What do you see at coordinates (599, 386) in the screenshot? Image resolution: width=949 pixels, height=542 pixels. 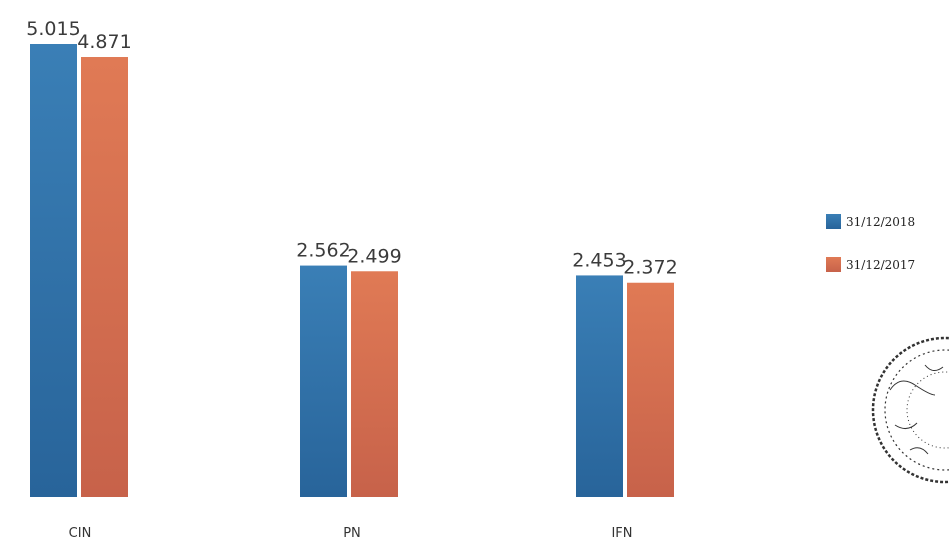 I see `bar-ifn-2018` at bounding box center [599, 386].